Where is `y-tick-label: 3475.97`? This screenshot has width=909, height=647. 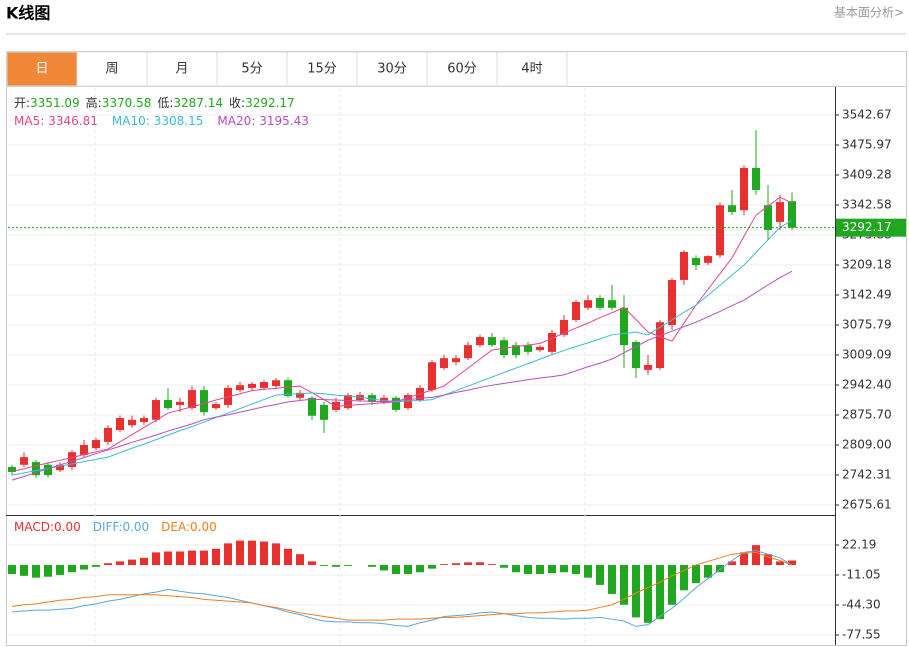 y-tick-label: 3475.97 is located at coordinates (867, 145).